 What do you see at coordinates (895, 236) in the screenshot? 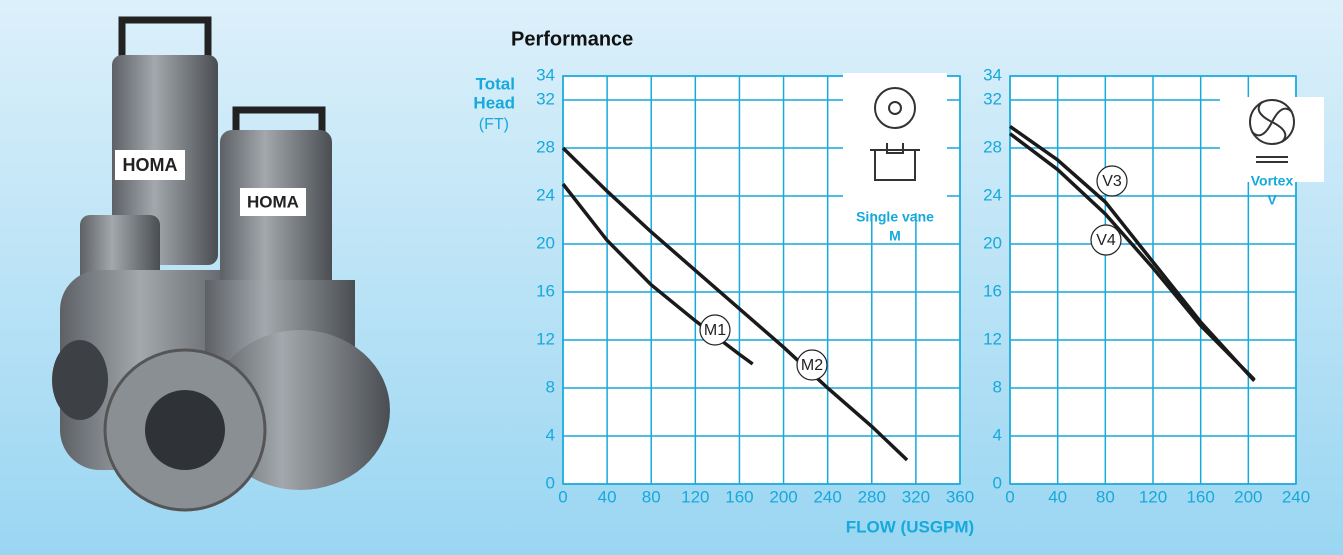
I see `impeller-caption: M` at bounding box center [895, 236].